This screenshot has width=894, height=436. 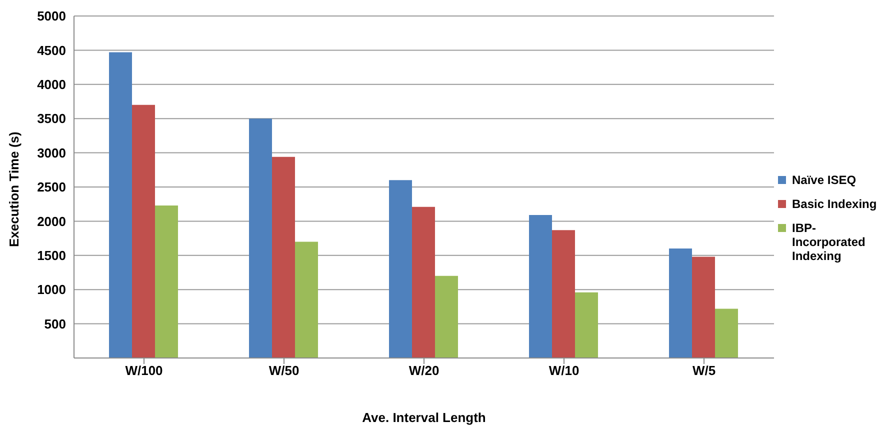 What do you see at coordinates (564, 370) in the screenshot?
I see `x-tick-label: W/10` at bounding box center [564, 370].